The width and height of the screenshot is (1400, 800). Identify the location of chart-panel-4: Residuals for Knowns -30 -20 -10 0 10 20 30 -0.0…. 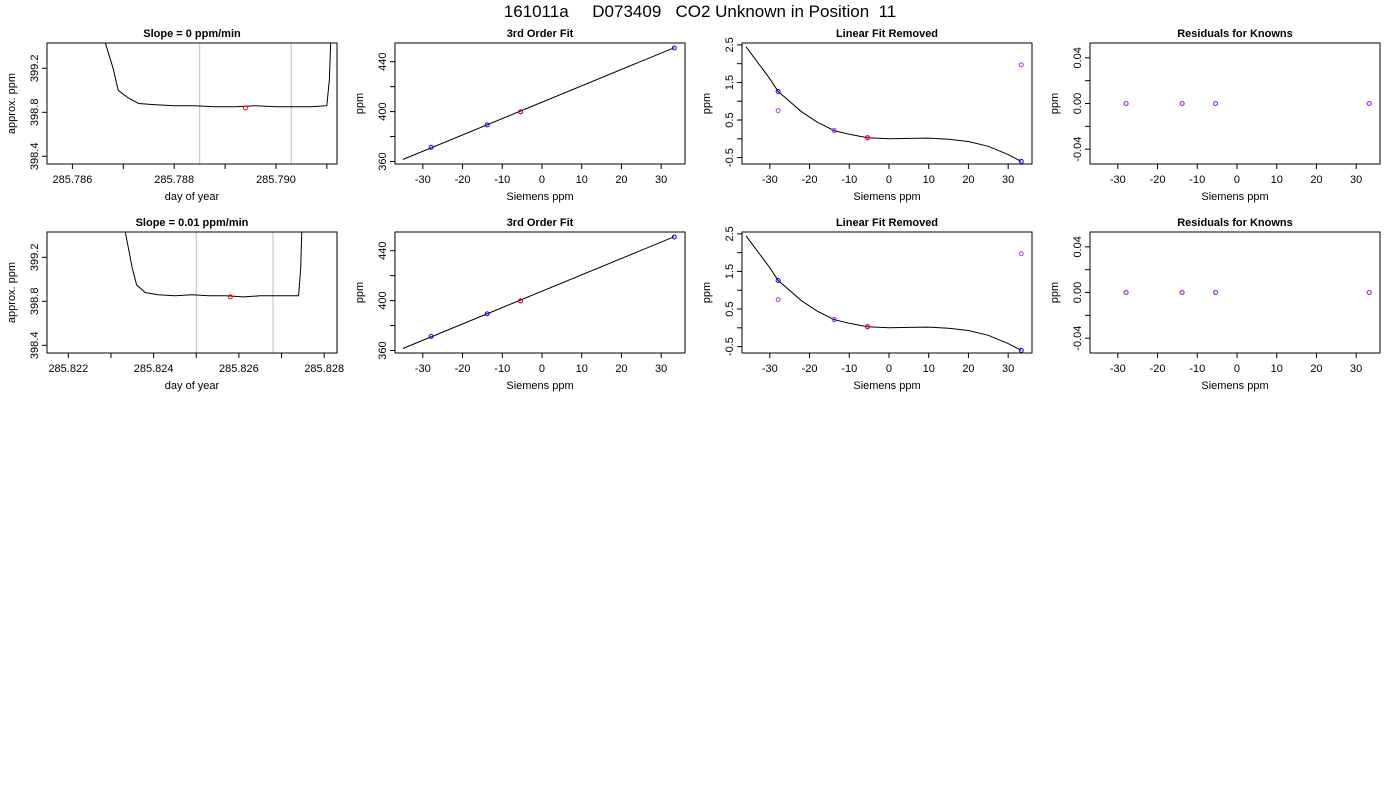
(1215, 115).